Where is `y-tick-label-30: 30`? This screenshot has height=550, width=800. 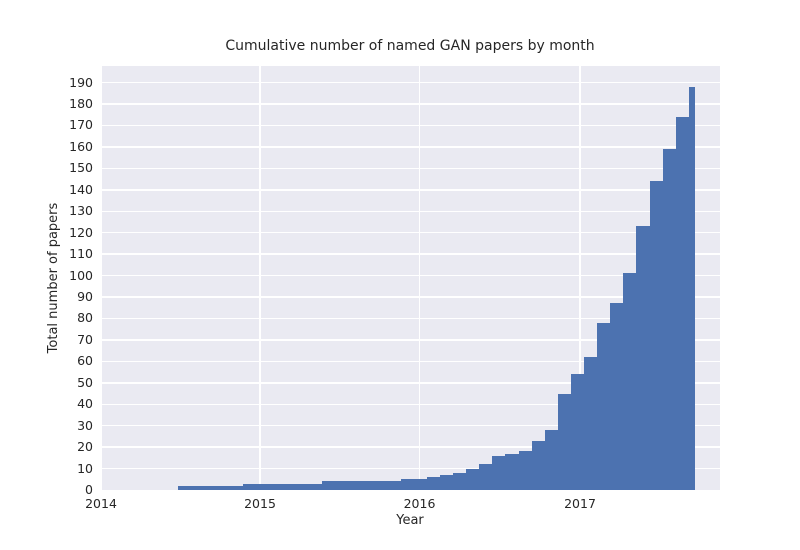
y-tick-label-30: 30 is located at coordinates (85, 425).